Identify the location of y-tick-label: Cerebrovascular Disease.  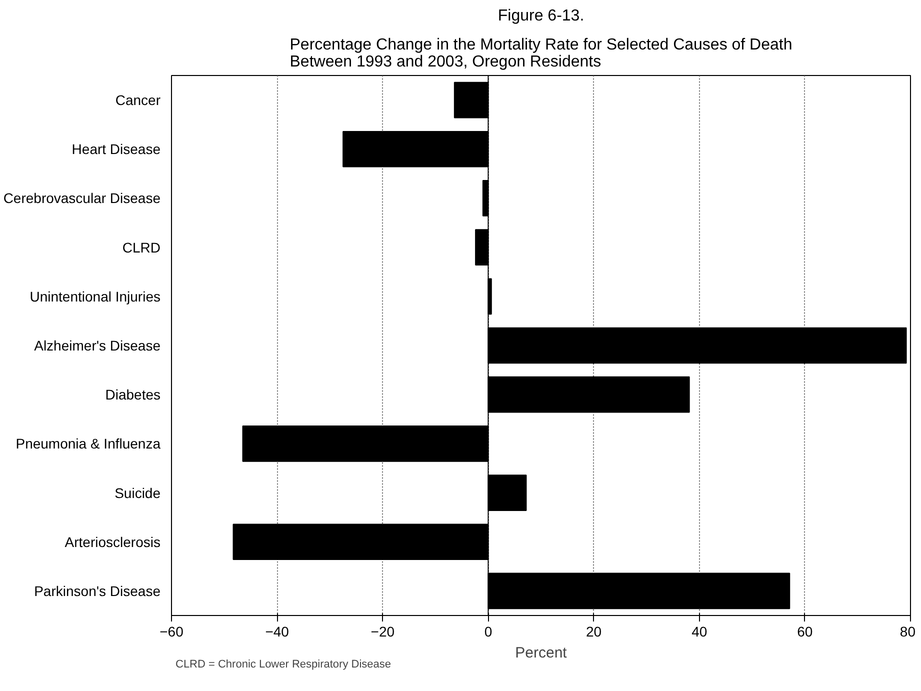
(82, 198).